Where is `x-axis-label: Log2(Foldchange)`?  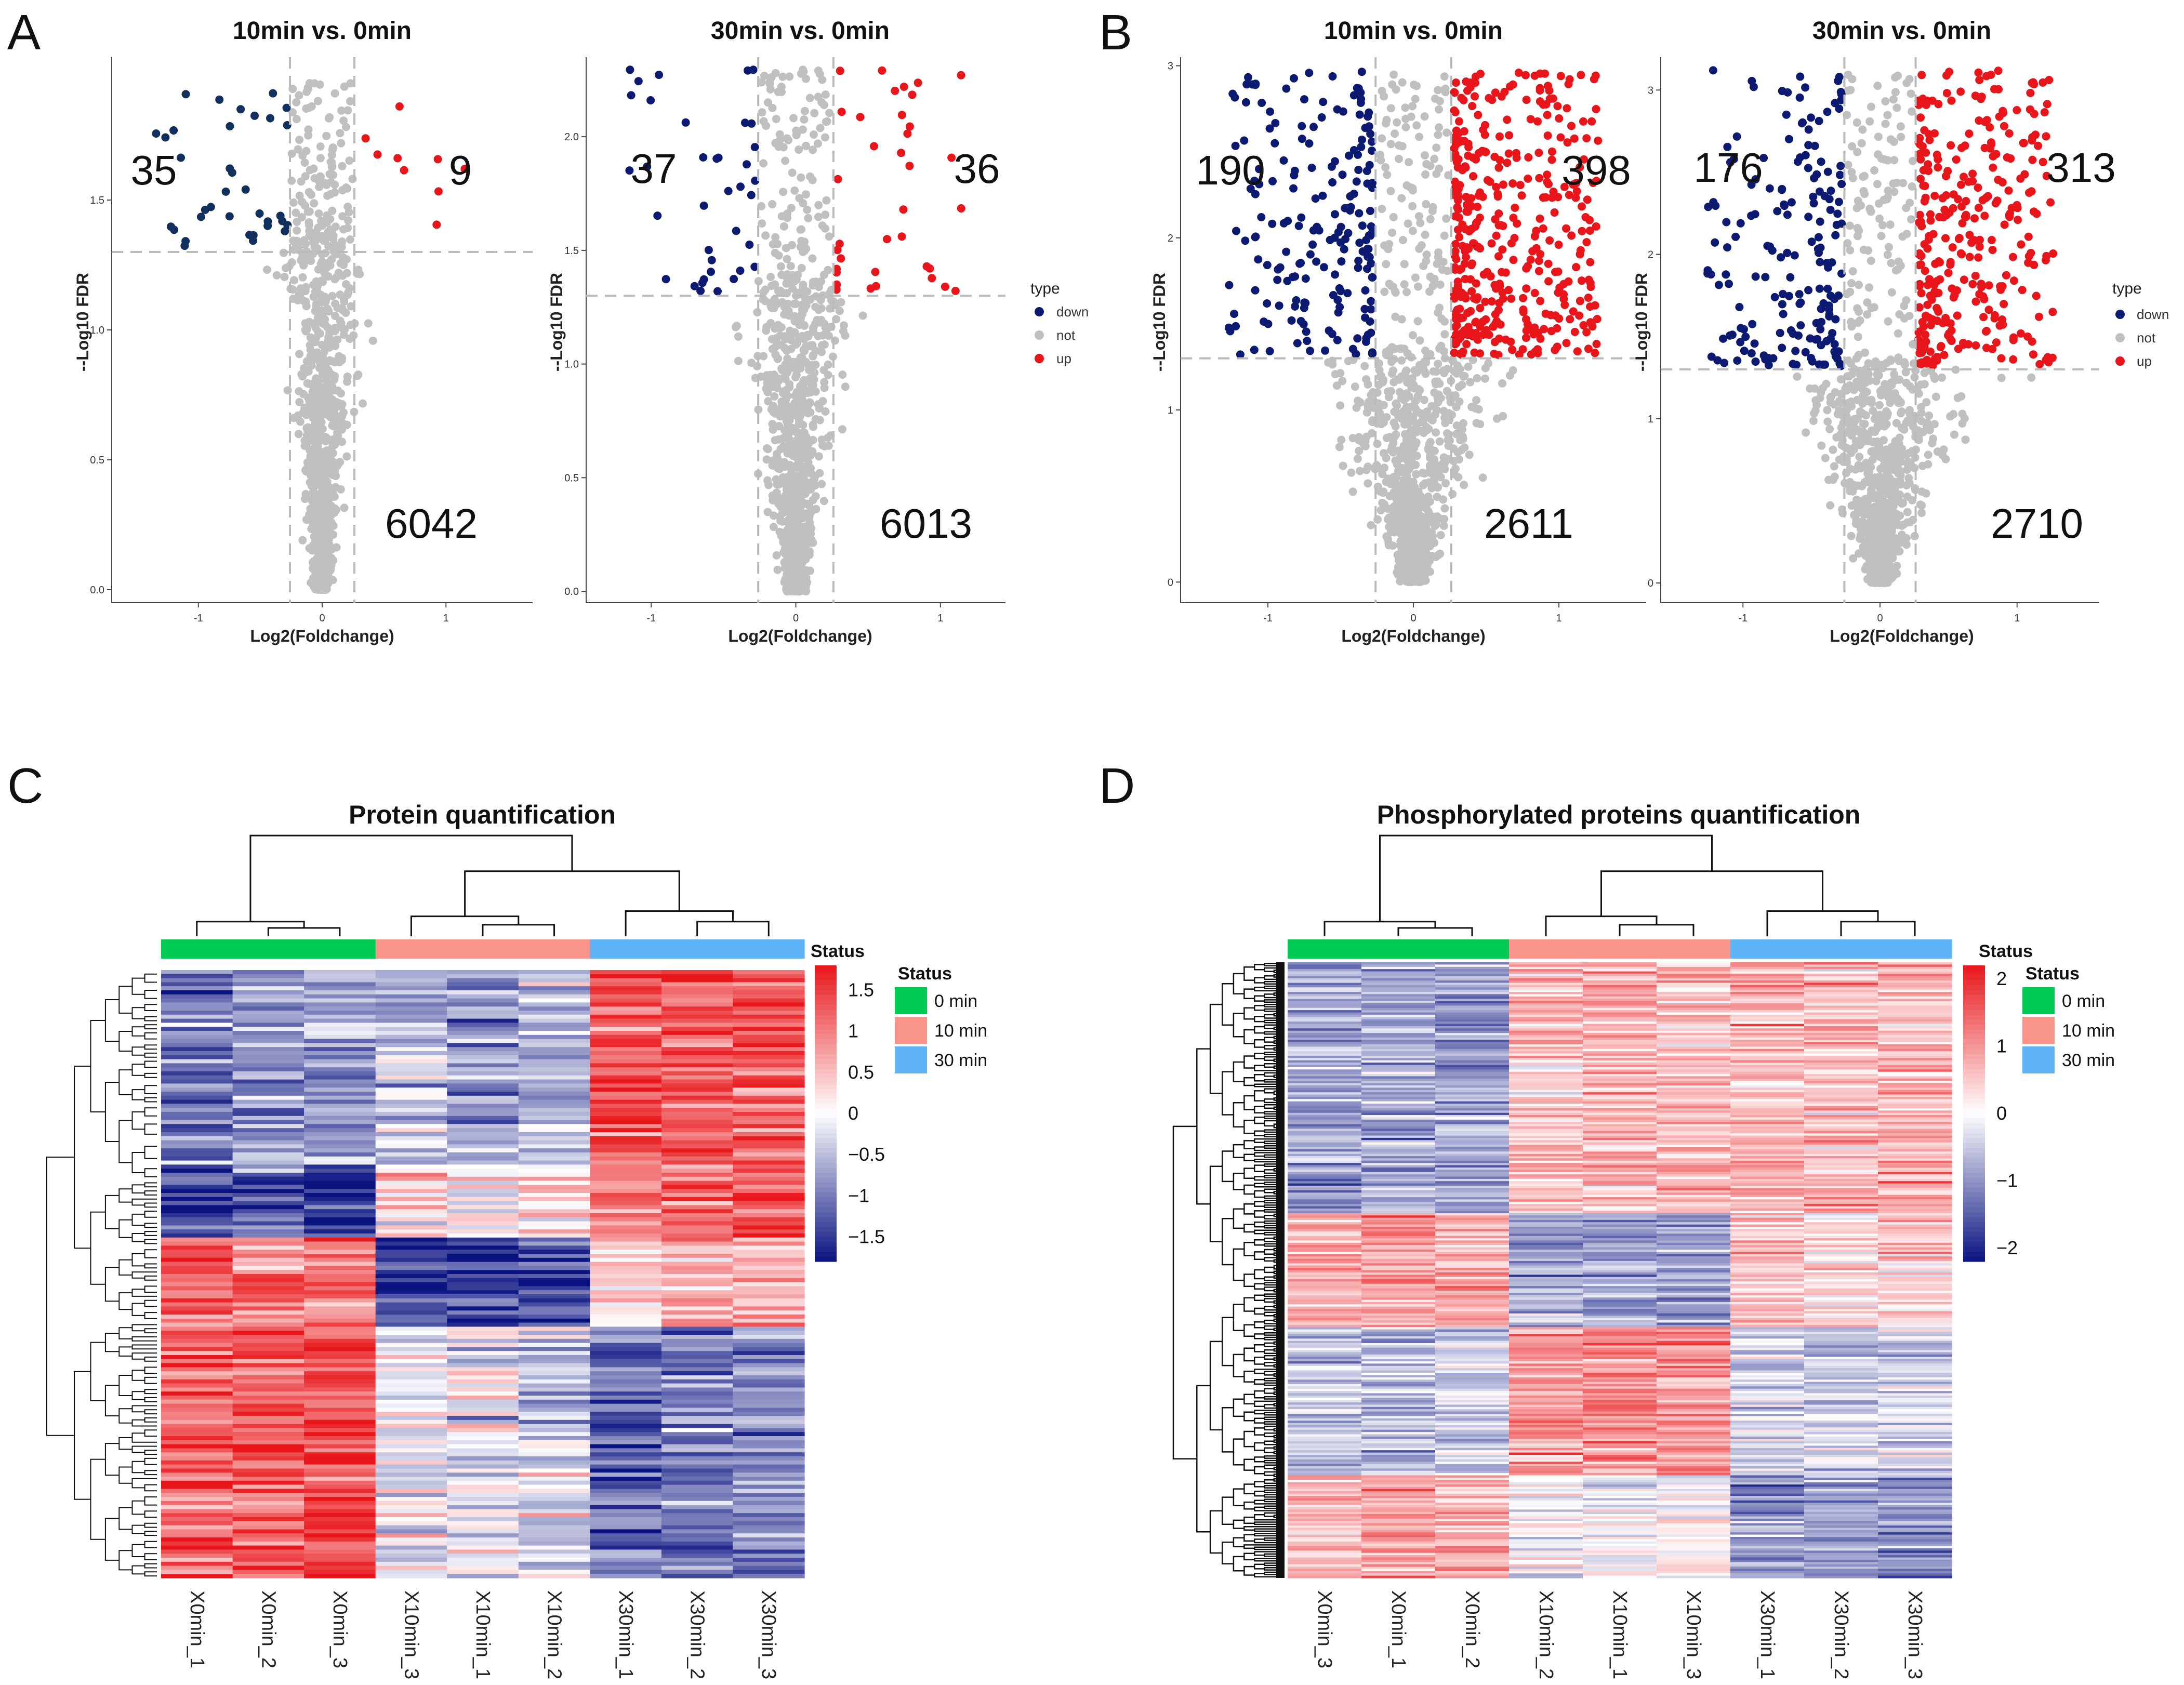 x-axis-label: Log2(Foldchange) is located at coordinates (322, 636).